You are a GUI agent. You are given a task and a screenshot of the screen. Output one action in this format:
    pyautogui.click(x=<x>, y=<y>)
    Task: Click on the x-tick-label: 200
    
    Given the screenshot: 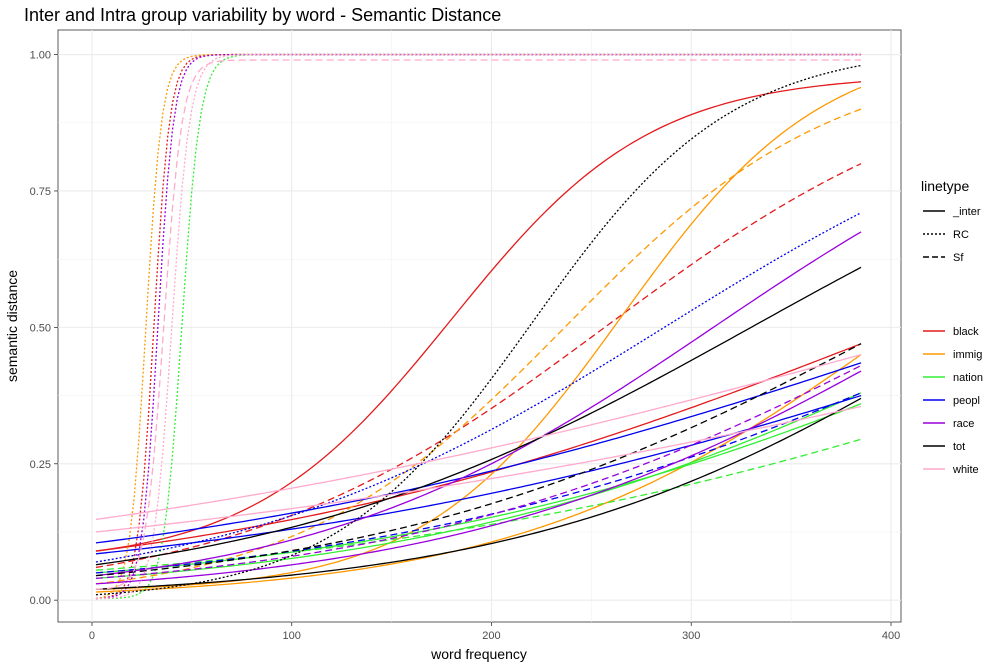 What is the action you would take?
    pyautogui.click(x=491, y=636)
    